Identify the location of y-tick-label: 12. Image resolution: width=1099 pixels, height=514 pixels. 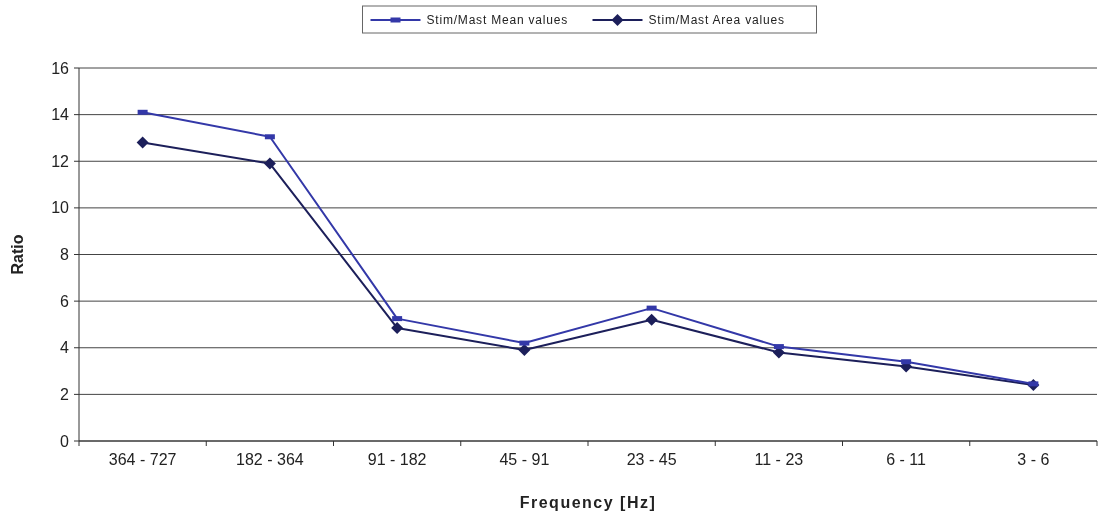
(60, 161).